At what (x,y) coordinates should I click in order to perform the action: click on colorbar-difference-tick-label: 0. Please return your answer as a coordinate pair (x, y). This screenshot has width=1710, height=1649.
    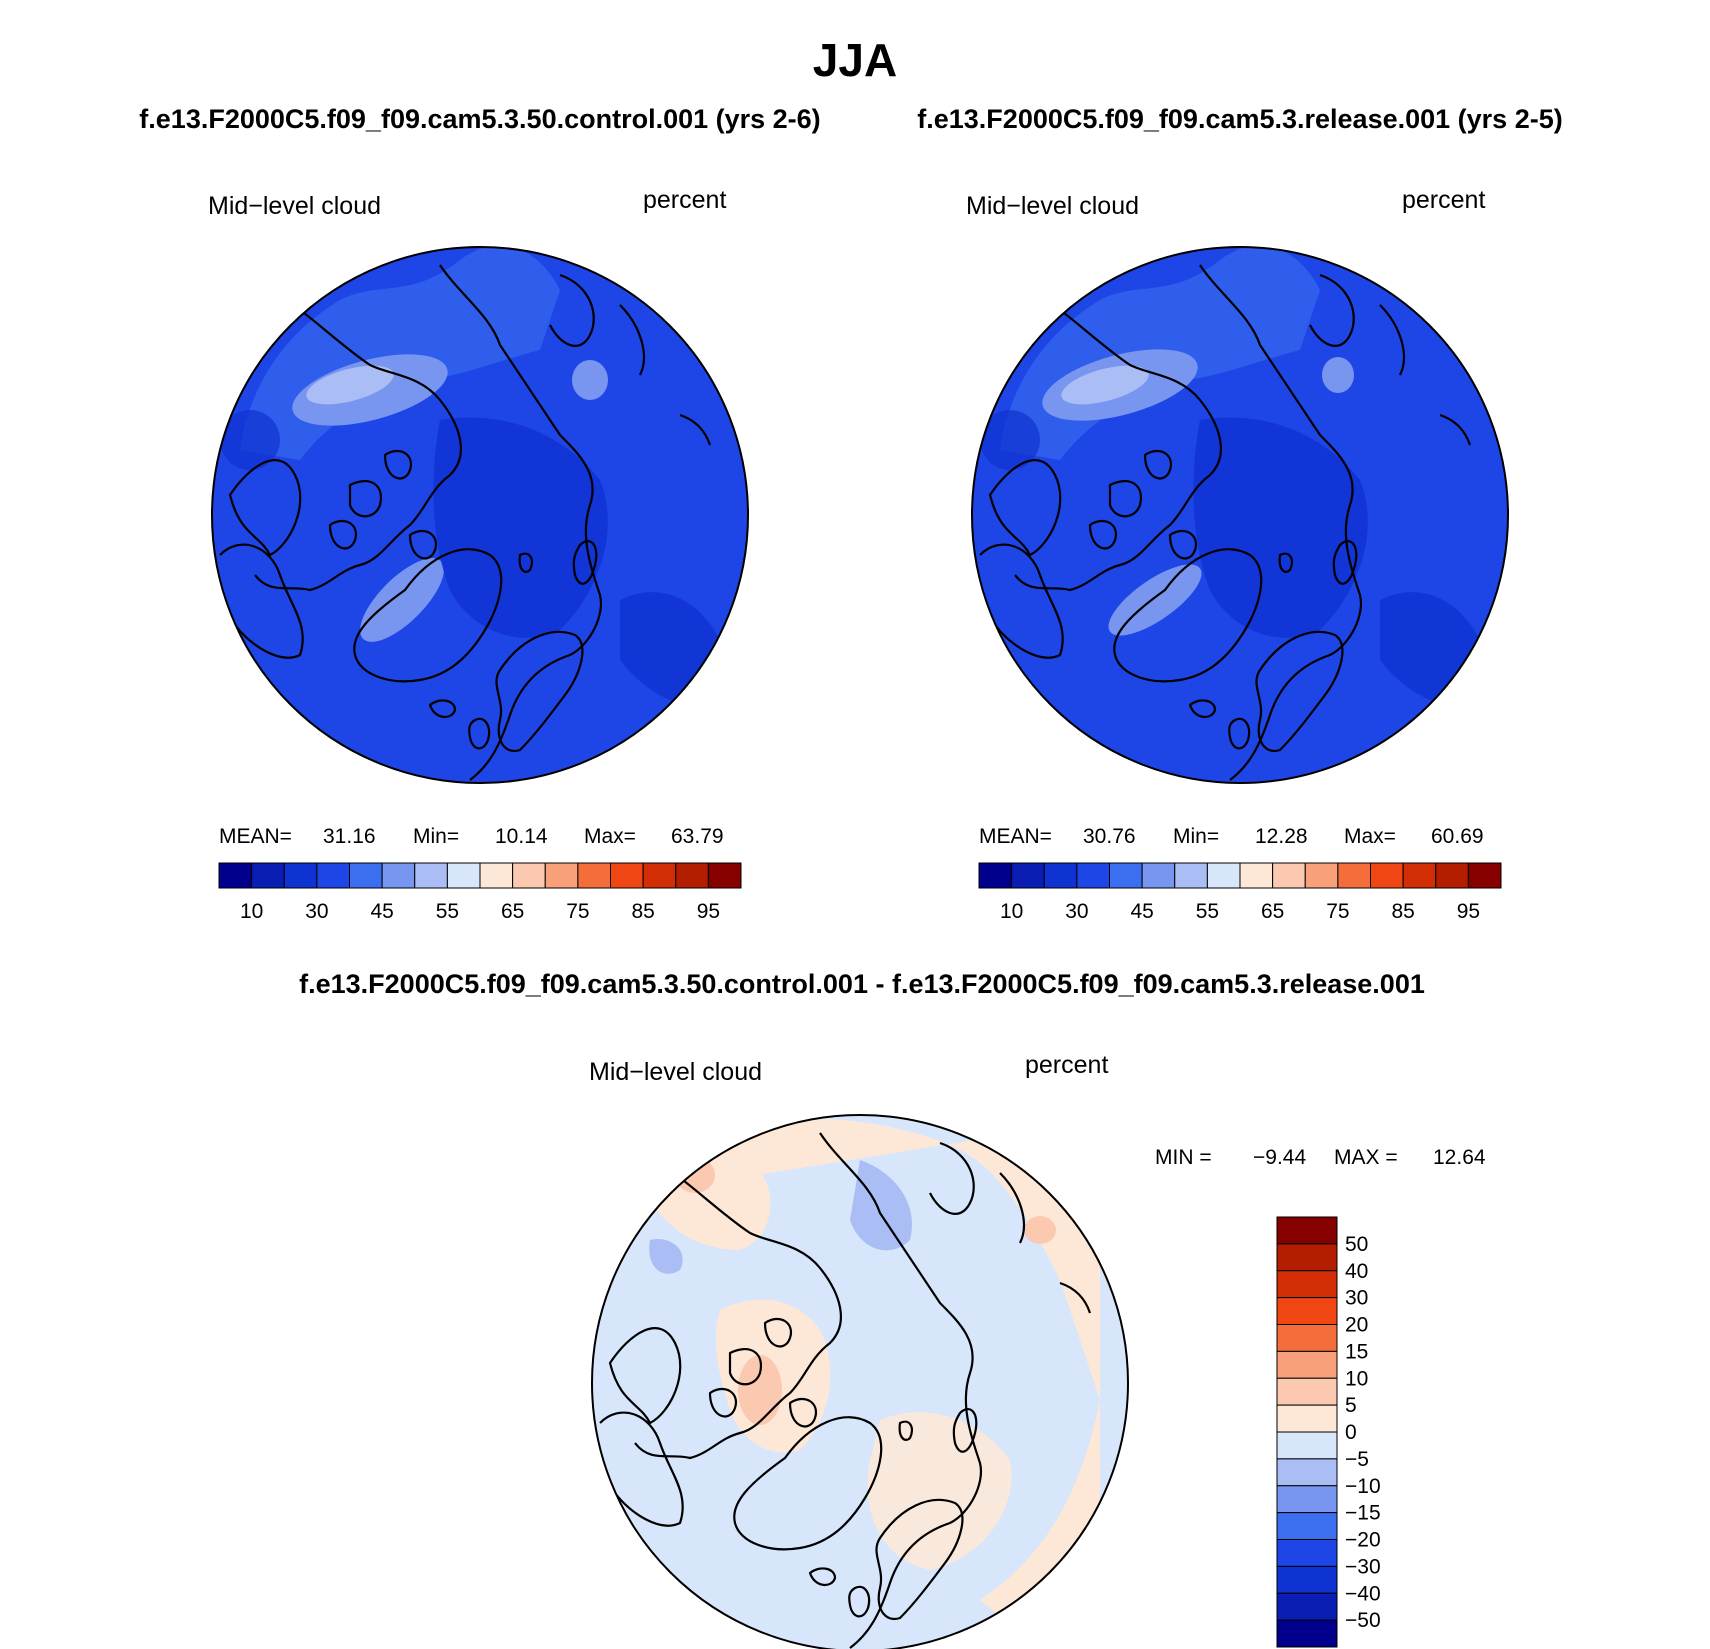
    Looking at the image, I should click on (1351, 1432).